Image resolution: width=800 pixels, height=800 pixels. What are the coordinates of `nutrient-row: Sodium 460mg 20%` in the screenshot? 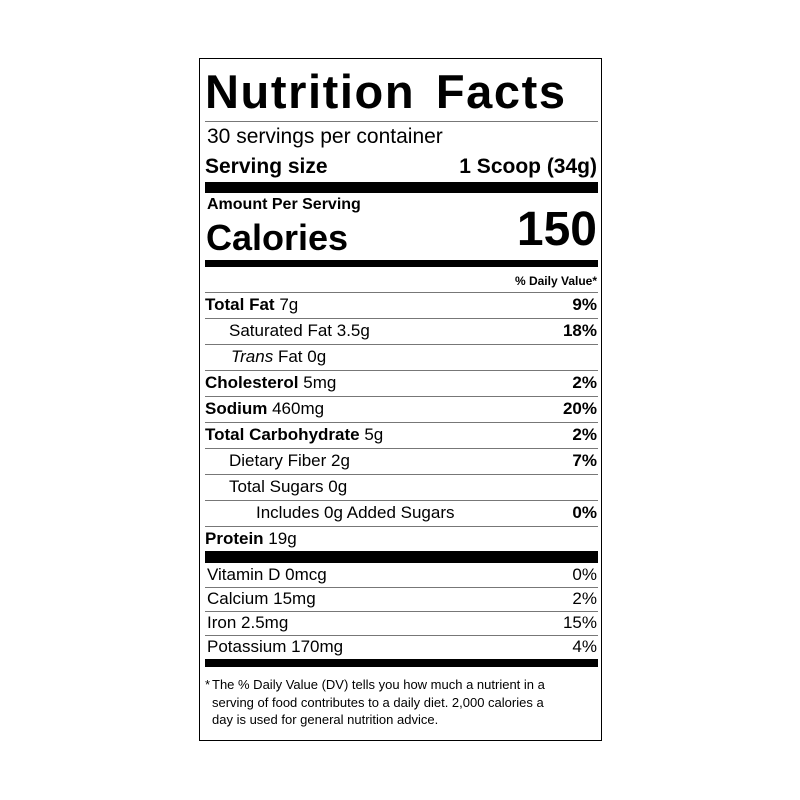 It's located at (401, 409).